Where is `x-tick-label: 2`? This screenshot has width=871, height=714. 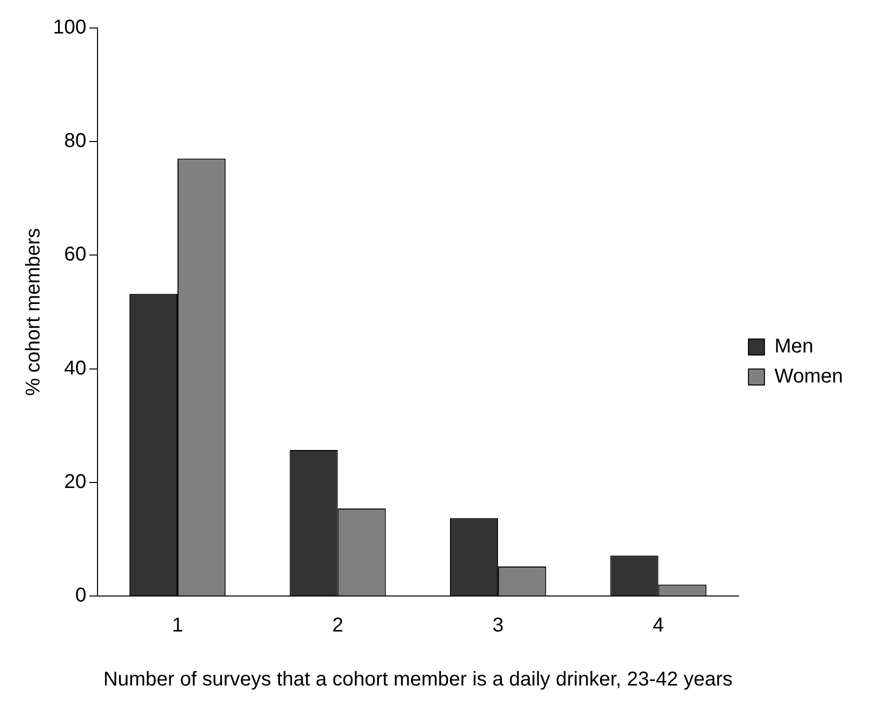 x-tick-label: 2 is located at coordinates (338, 625).